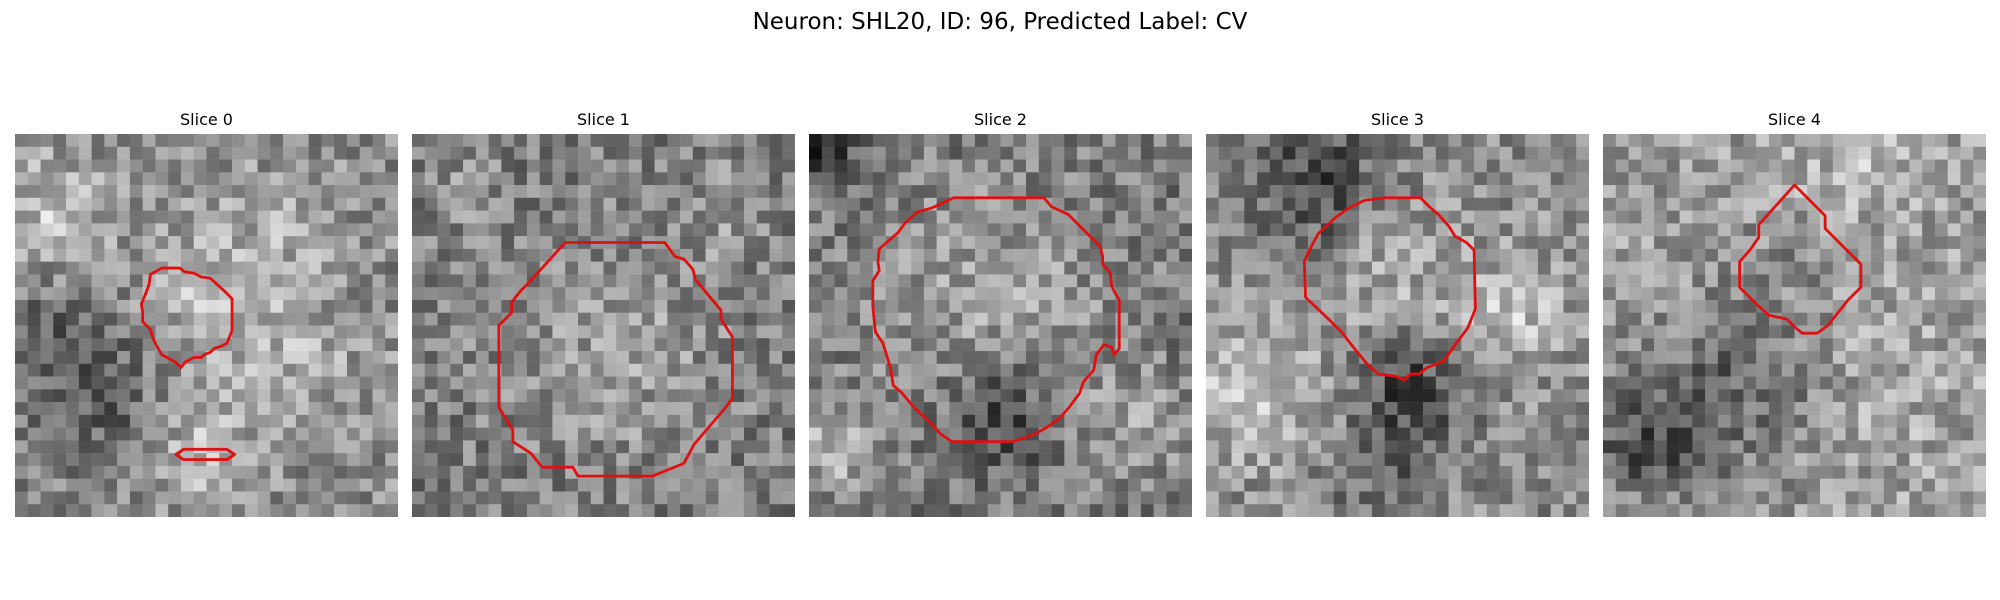 Image resolution: width=2000 pixels, height=600 pixels. I want to click on slice-panel-2: Slice 2, so click(1000, 313).